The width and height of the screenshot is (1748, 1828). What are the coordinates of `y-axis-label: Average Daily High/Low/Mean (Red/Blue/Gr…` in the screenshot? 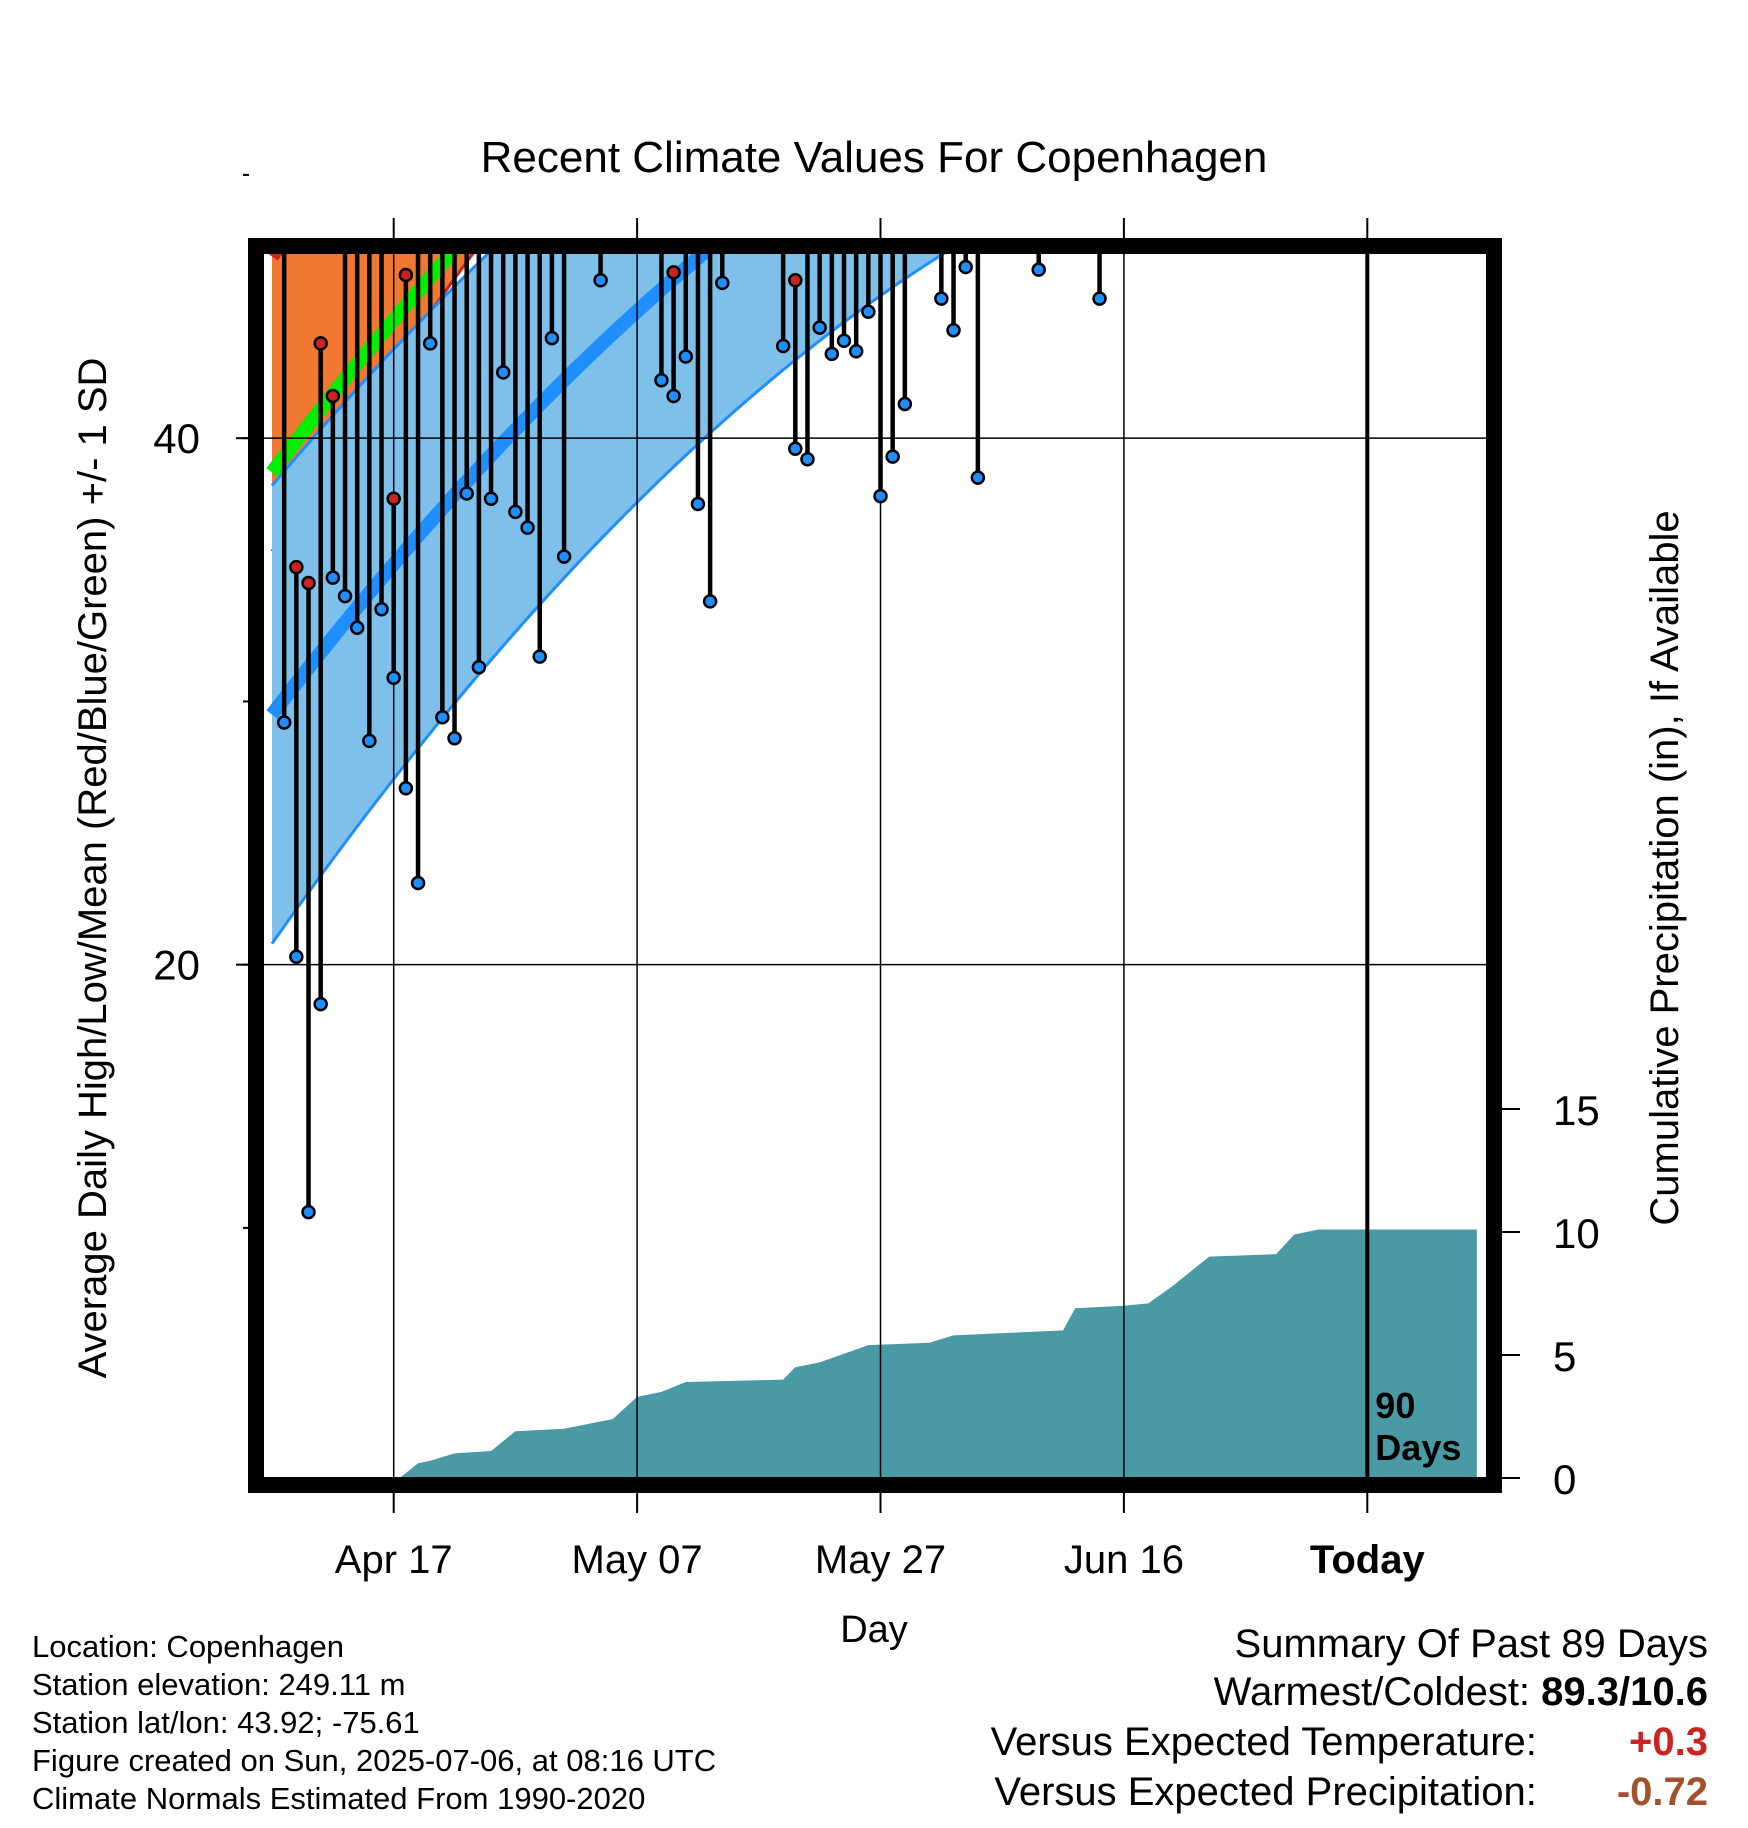 It's located at (93, 868).